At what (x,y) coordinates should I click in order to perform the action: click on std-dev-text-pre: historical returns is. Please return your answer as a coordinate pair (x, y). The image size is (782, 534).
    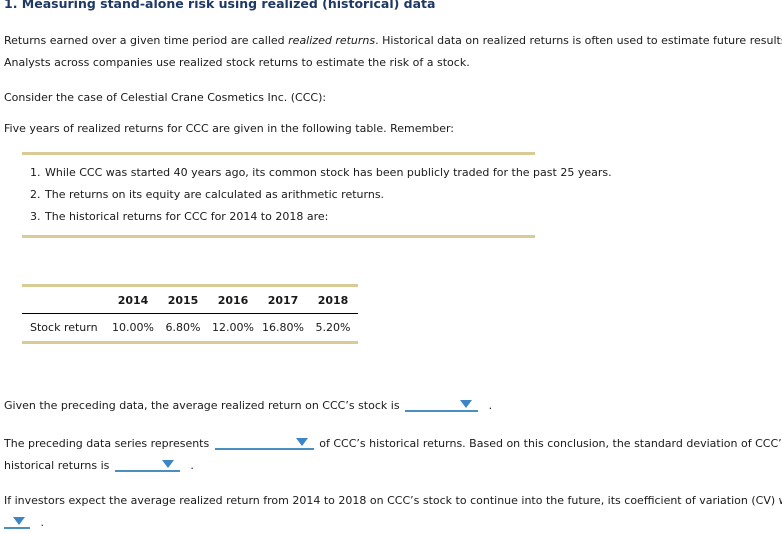
    Looking at the image, I should click on (57, 465).